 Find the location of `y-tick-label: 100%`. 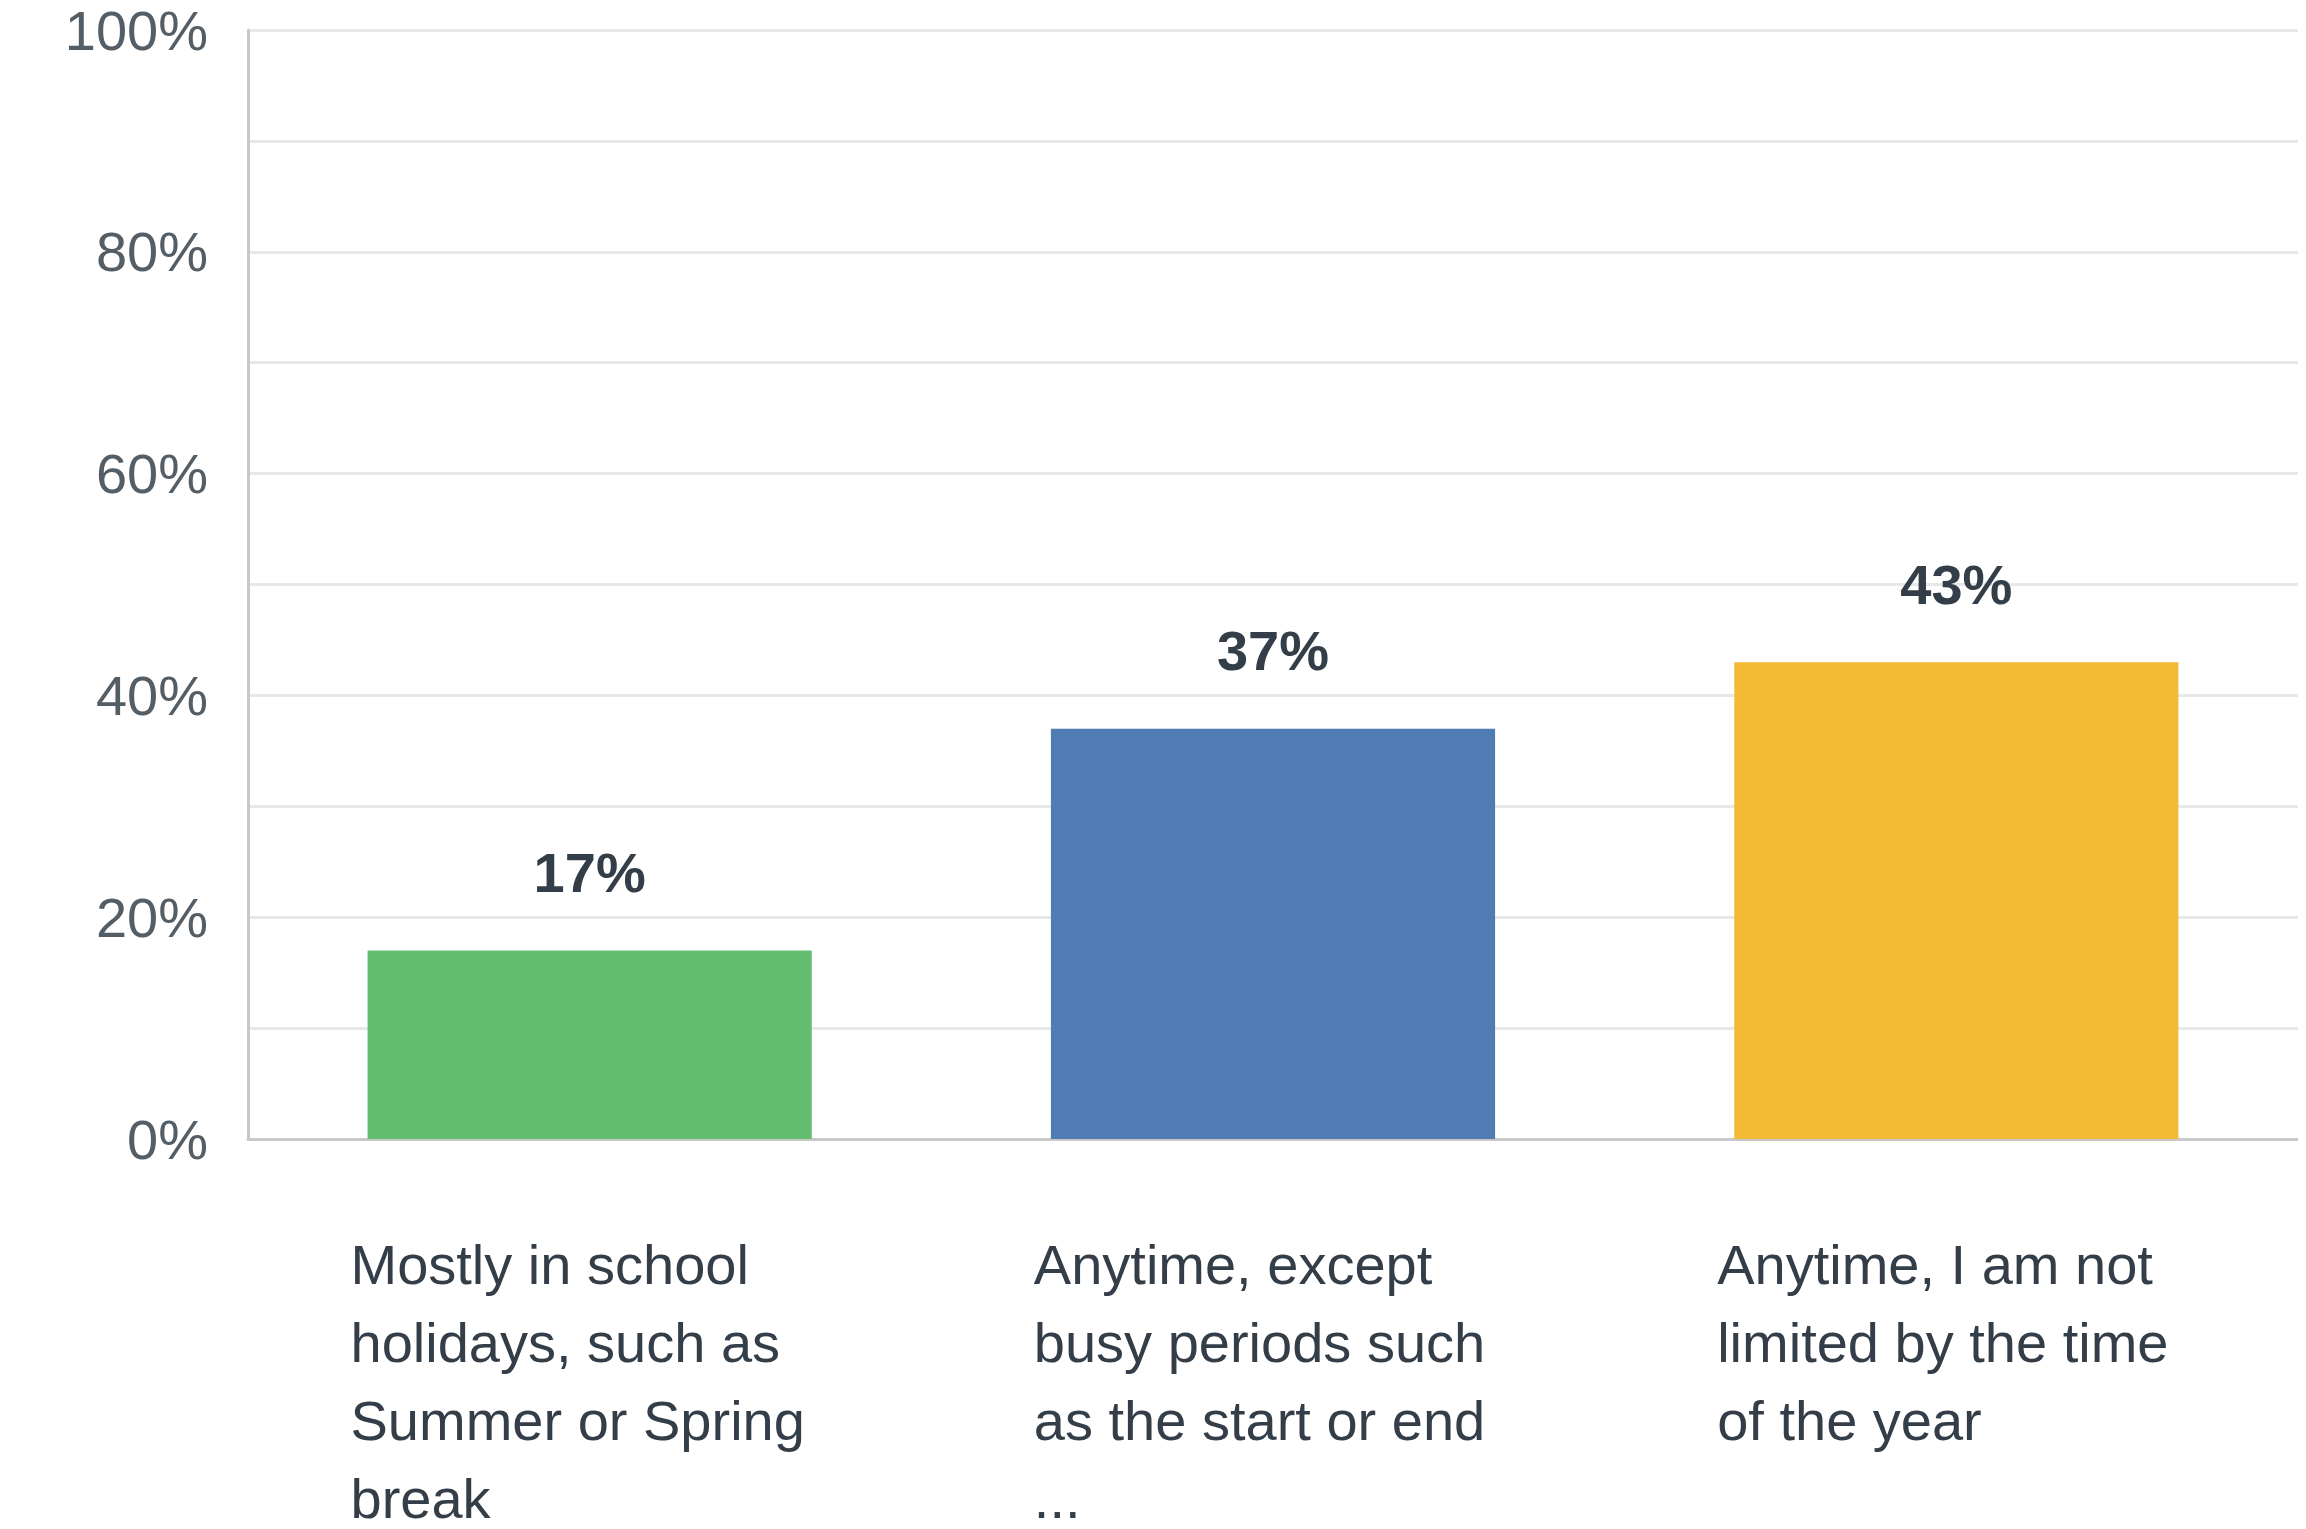

y-tick-label: 100% is located at coordinates (136, 31).